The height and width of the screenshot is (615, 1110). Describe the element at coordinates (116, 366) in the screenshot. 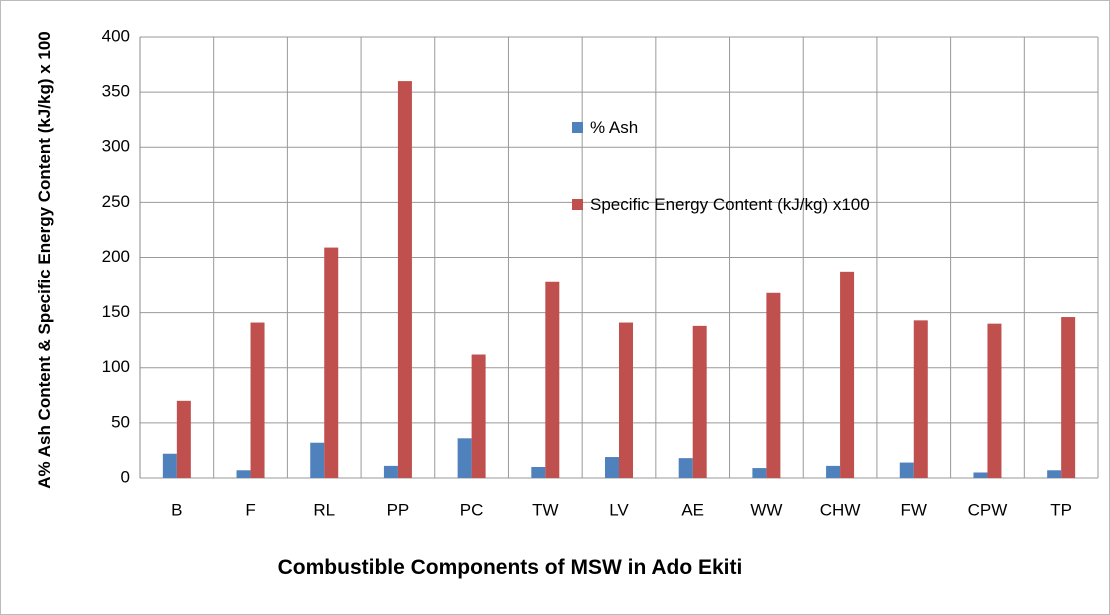

I see `y-tick-label: 100` at that location.